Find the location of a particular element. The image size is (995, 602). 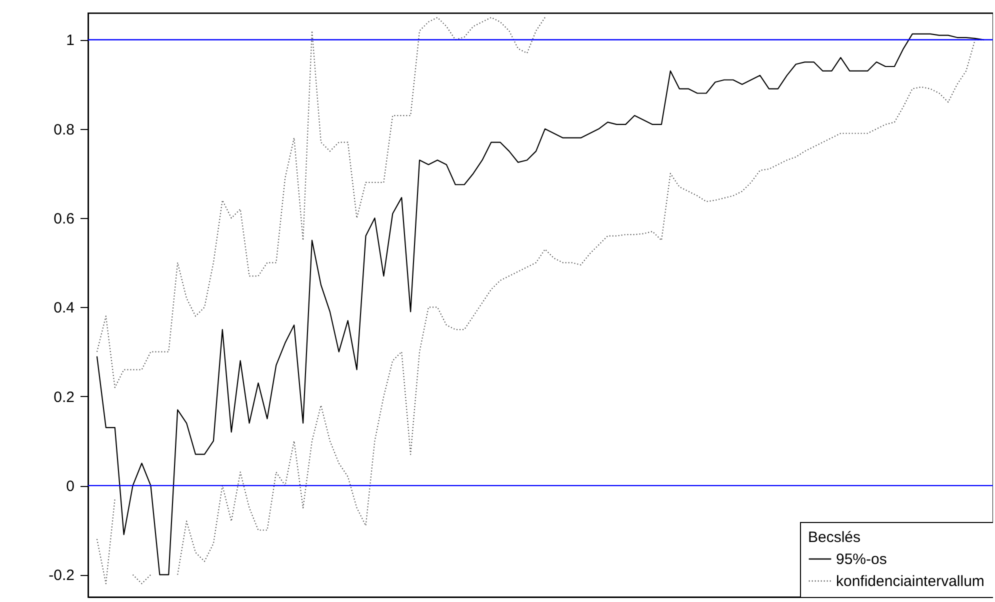

y-tick-label: 0 is located at coordinates (70, 487).